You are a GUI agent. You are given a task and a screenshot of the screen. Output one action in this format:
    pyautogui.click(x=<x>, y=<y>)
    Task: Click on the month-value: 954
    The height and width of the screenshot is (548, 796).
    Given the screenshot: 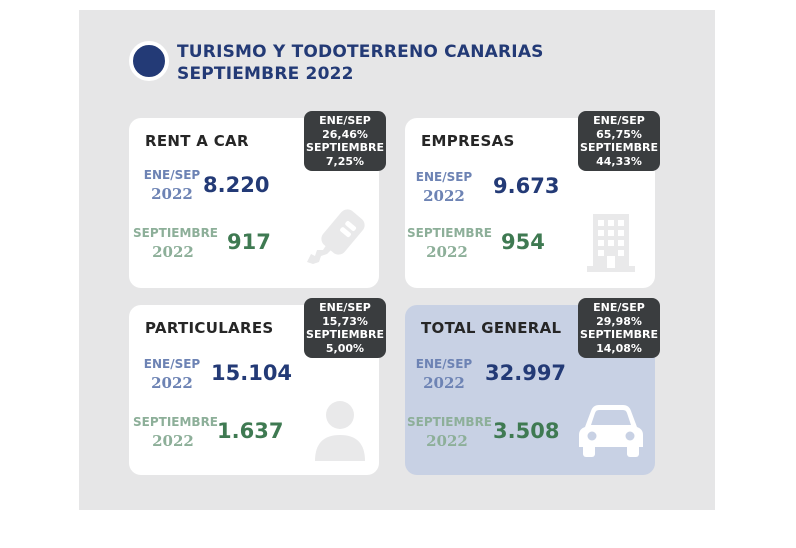 What is the action you would take?
    pyautogui.click(x=523, y=242)
    